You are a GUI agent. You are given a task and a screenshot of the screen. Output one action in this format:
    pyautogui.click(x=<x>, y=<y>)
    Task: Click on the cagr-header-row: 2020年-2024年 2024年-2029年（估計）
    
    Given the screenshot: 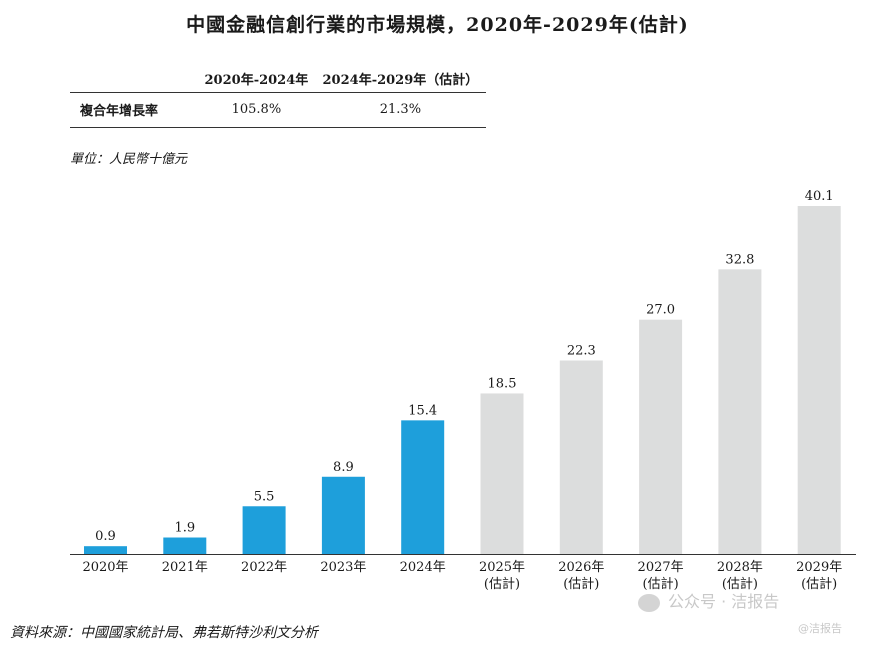 What is the action you would take?
    pyautogui.click(x=278, y=78)
    